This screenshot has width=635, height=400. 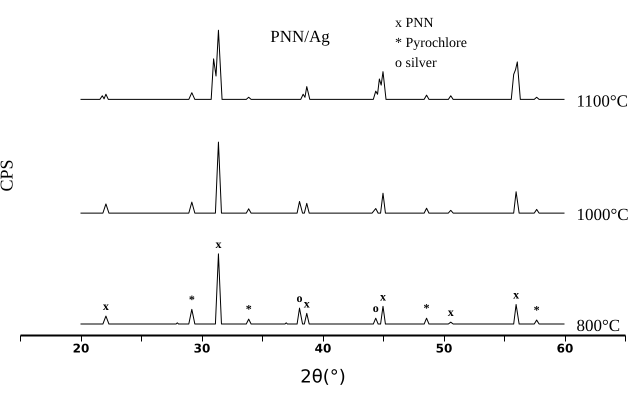 What do you see at coordinates (202, 349) in the screenshot?
I see `x-tick-label: 30` at bounding box center [202, 349].